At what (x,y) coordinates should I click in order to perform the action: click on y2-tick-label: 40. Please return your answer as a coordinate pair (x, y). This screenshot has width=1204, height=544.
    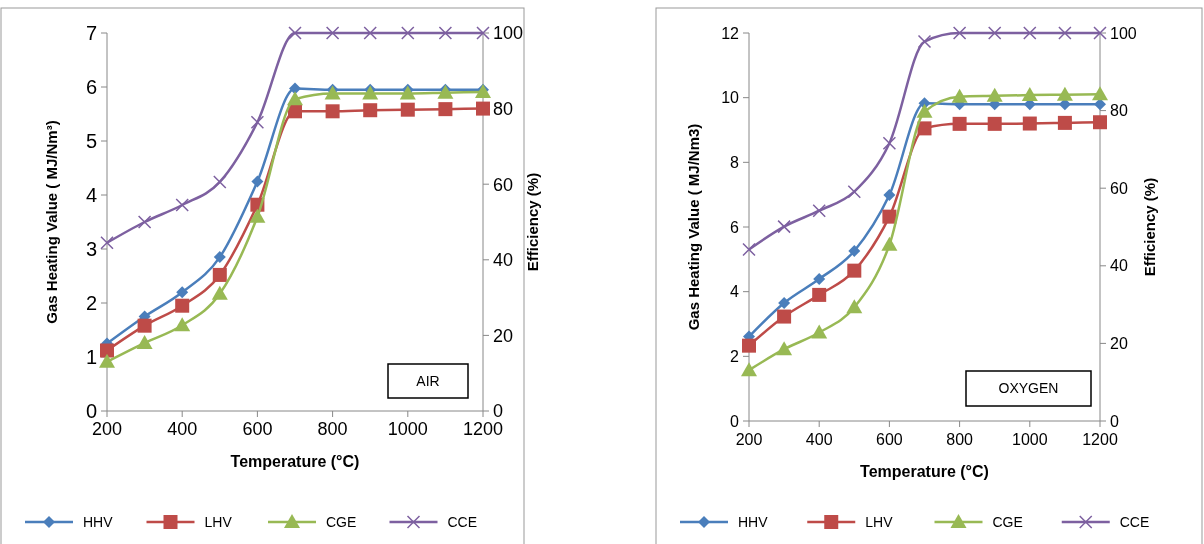
    Looking at the image, I should click on (1119, 266).